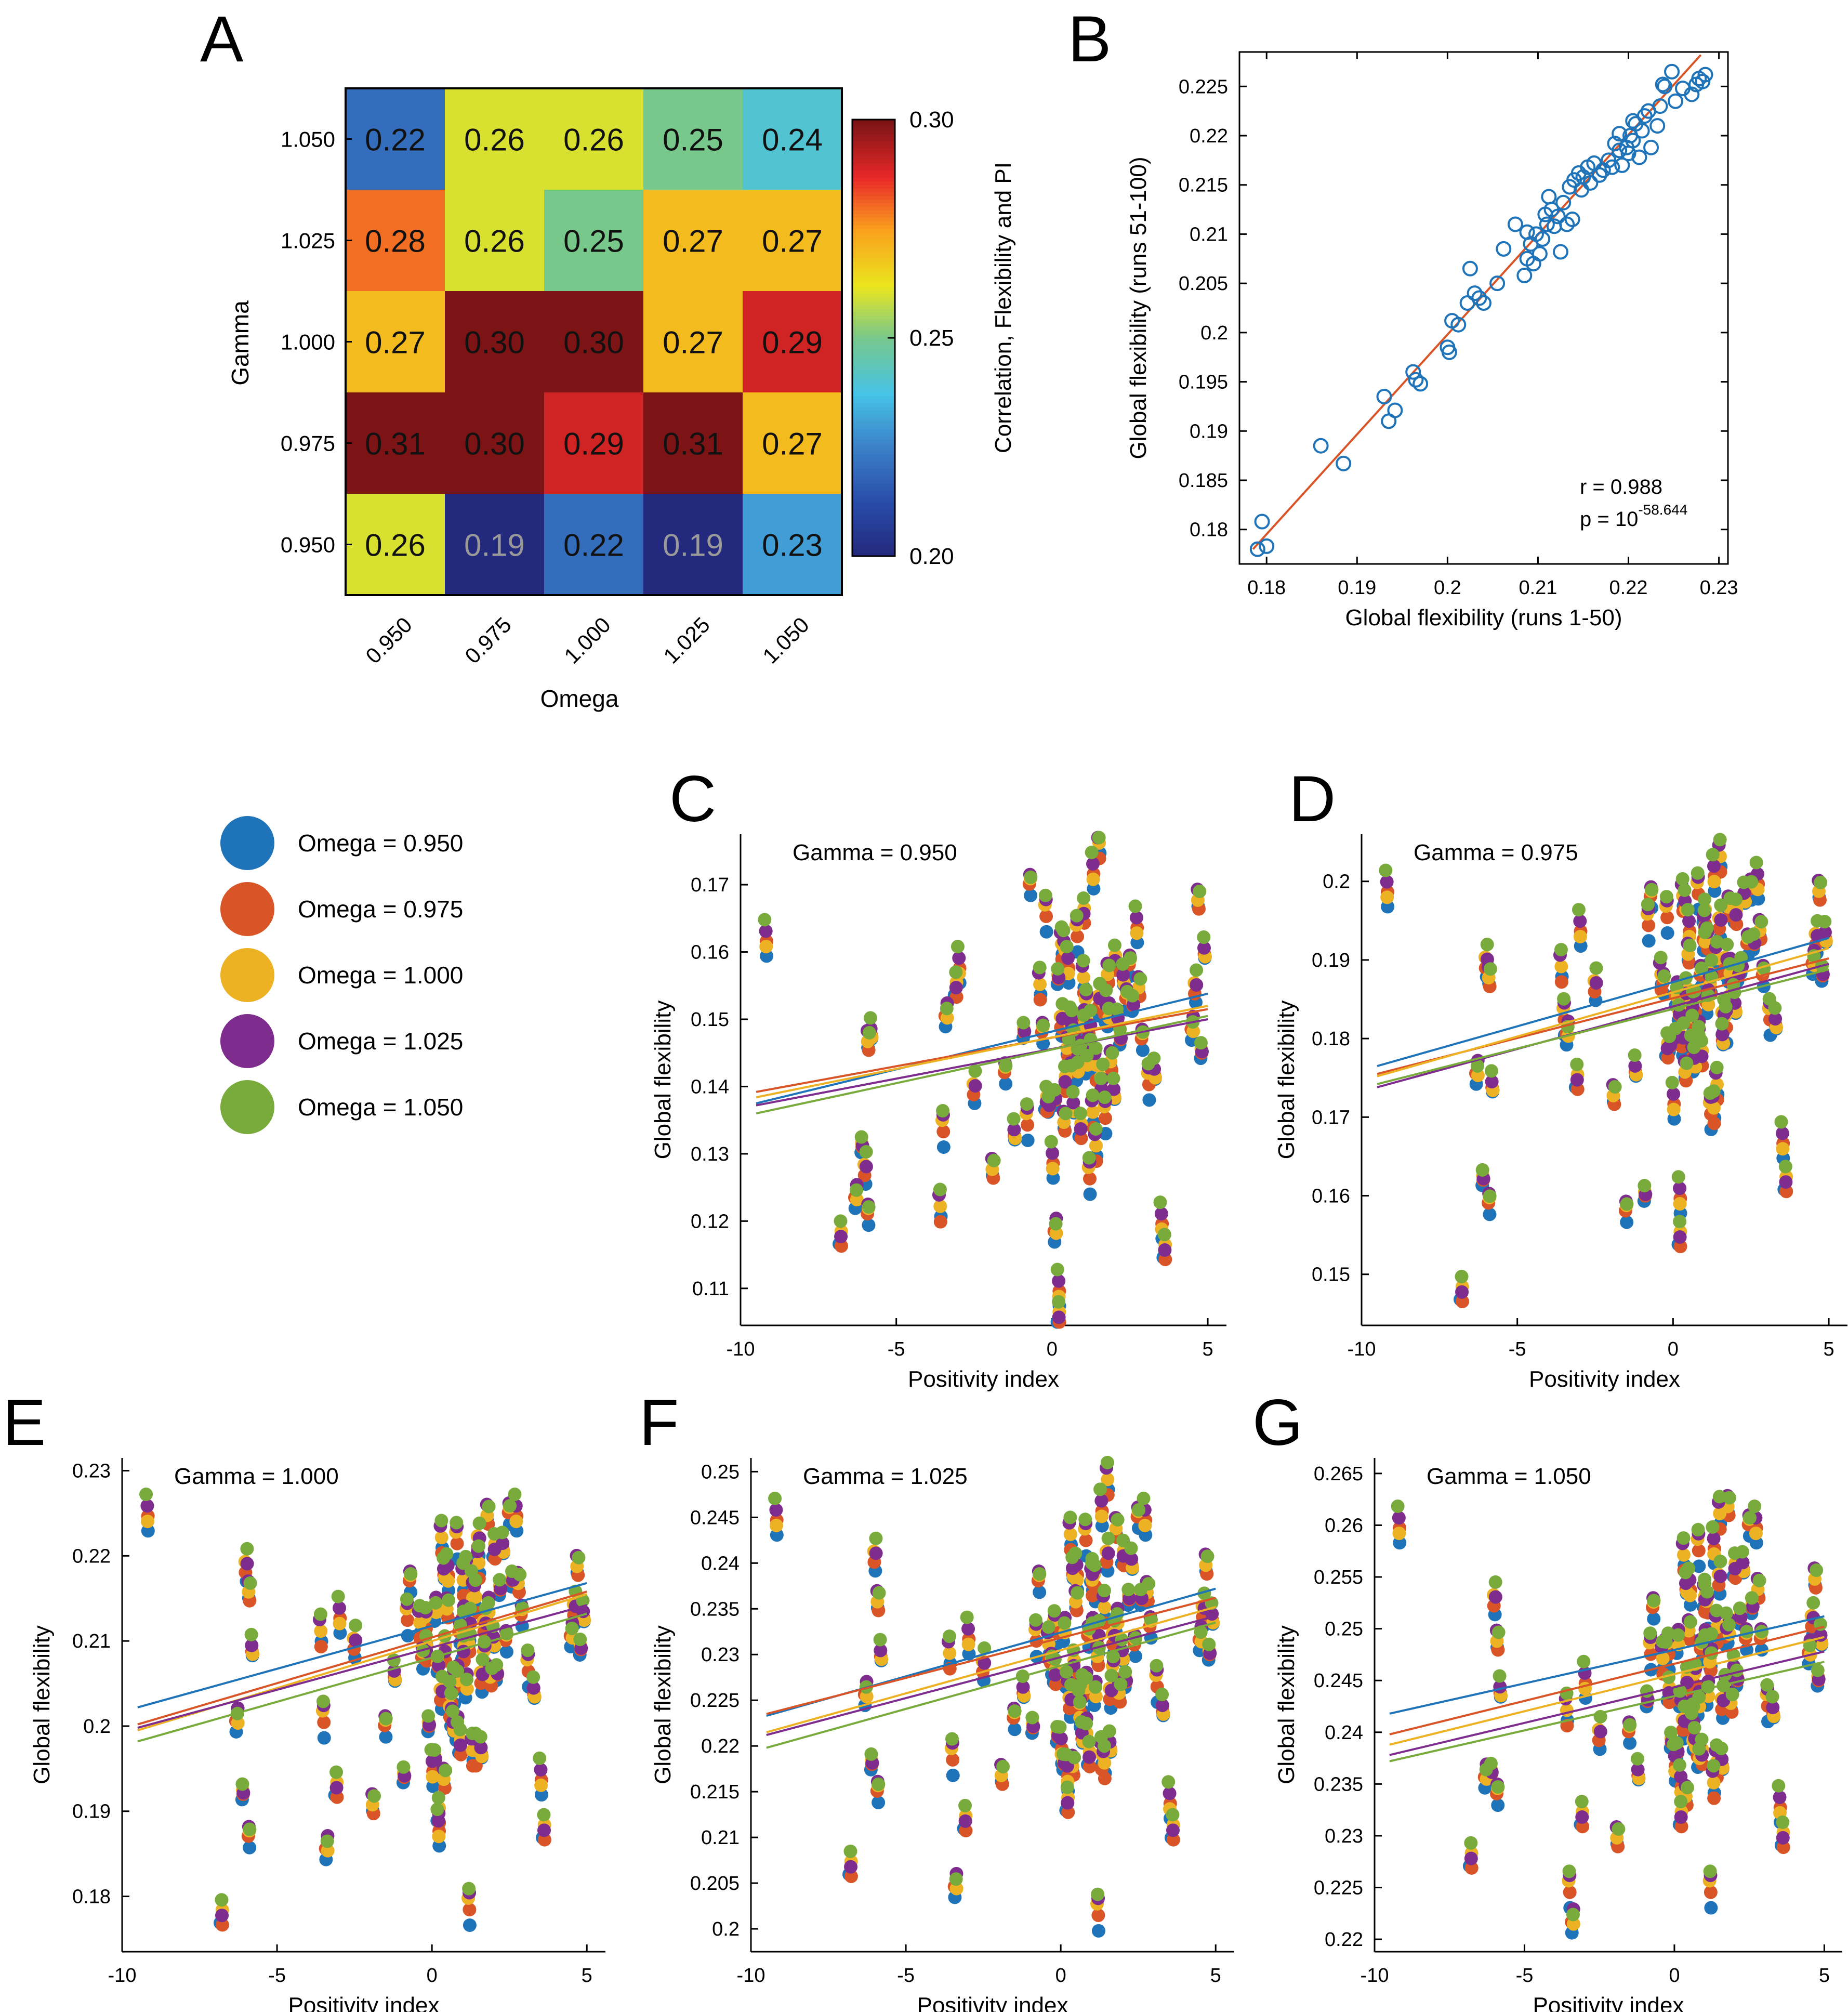  Describe the element at coordinates (710, 1087) in the screenshot. I see `y-tick-label: 0.14` at that location.